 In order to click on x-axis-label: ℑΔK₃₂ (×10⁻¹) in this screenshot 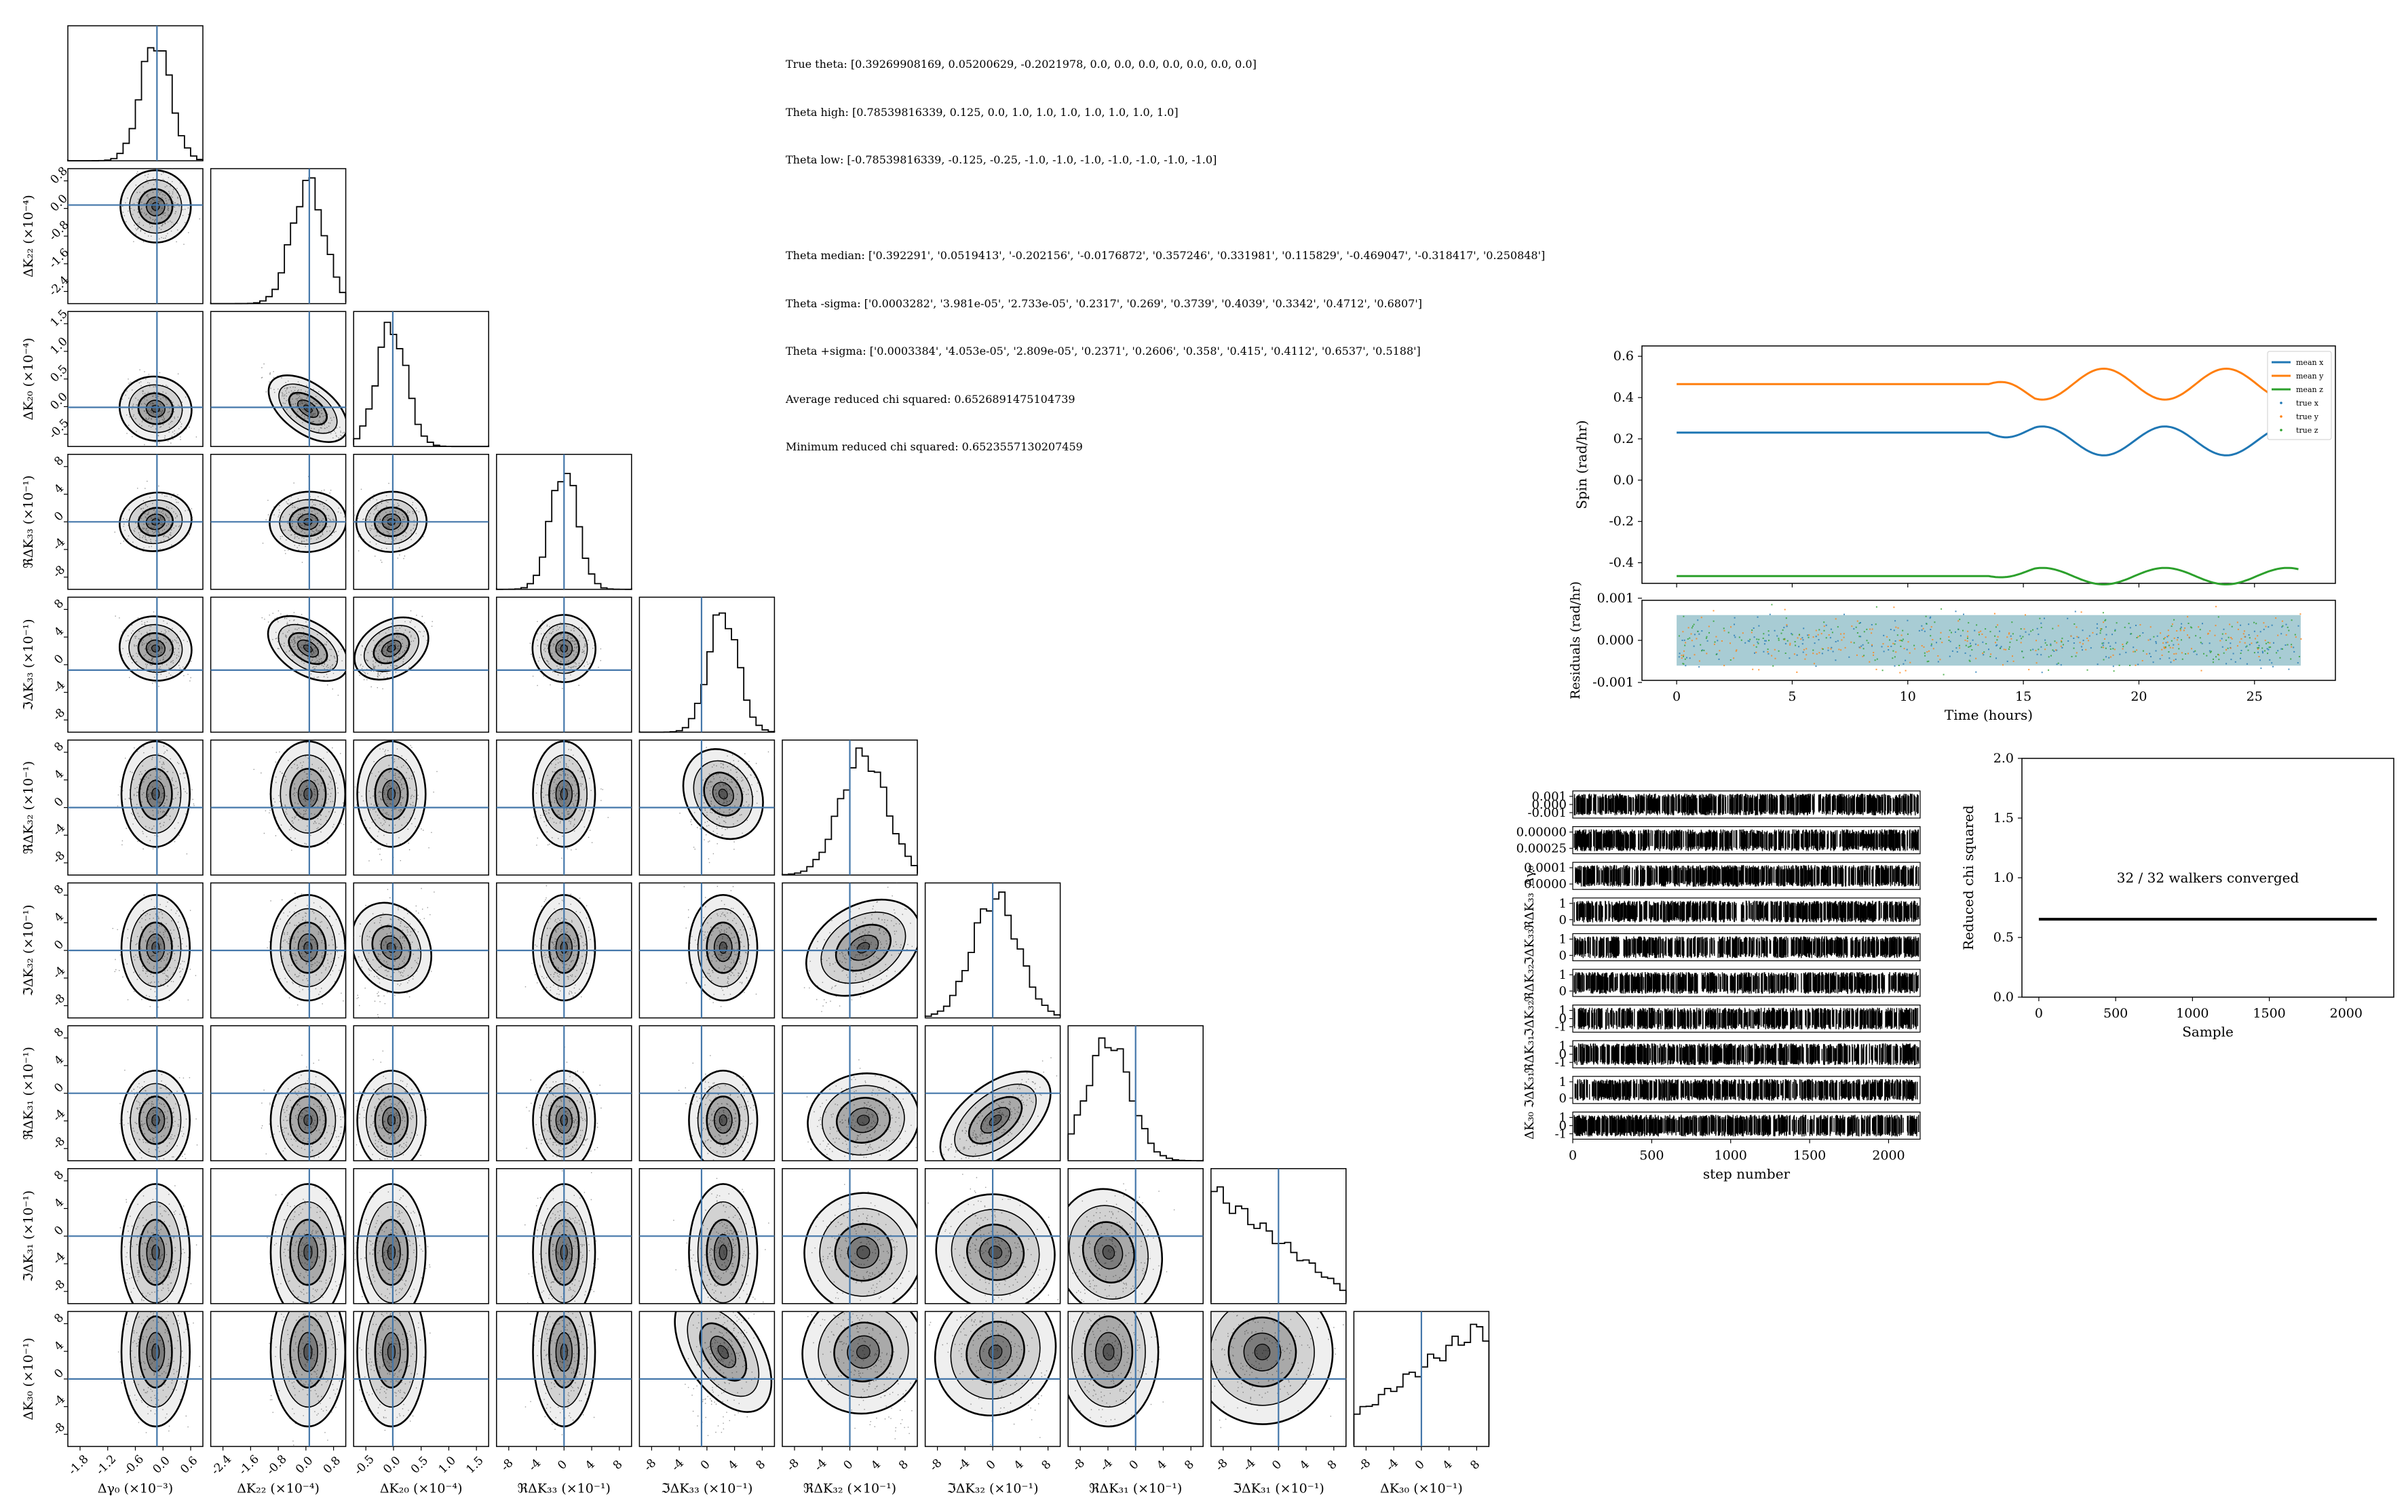, I will do `click(993, 1489)`.